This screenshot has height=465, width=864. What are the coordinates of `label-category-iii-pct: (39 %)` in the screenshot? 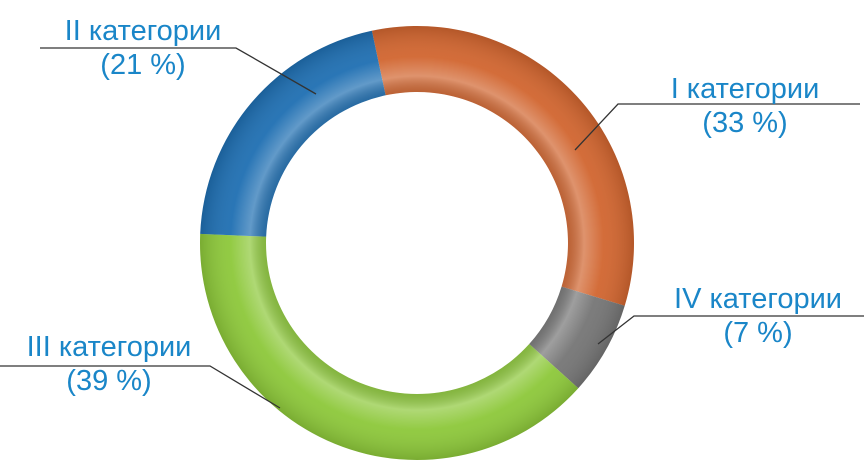 It's located at (109, 381).